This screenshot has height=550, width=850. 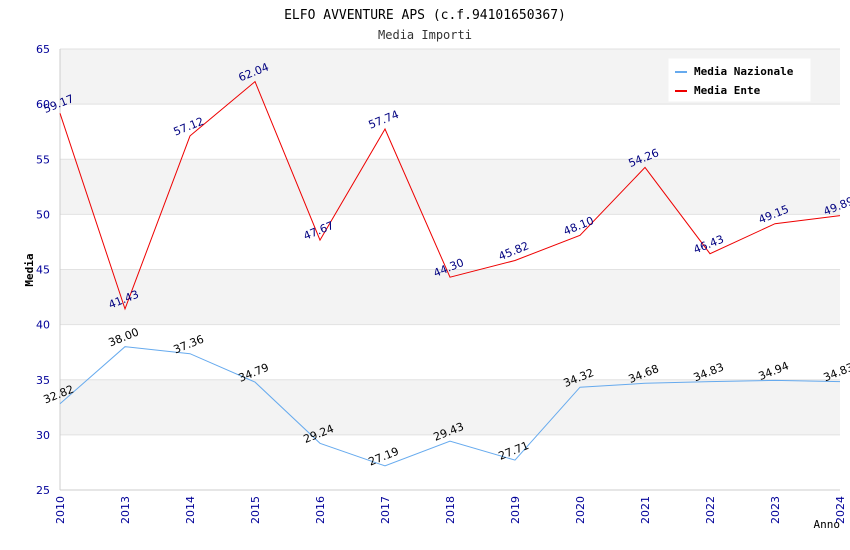 I want to click on x-axis-label: Anno, so click(x=827, y=524).